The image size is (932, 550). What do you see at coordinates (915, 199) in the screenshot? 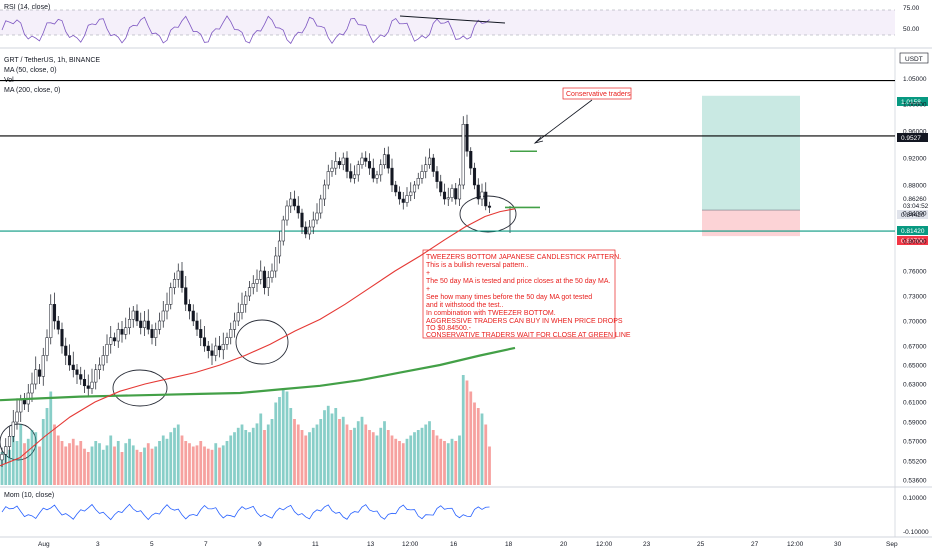
I see `last-price: 0.86260` at bounding box center [915, 199].